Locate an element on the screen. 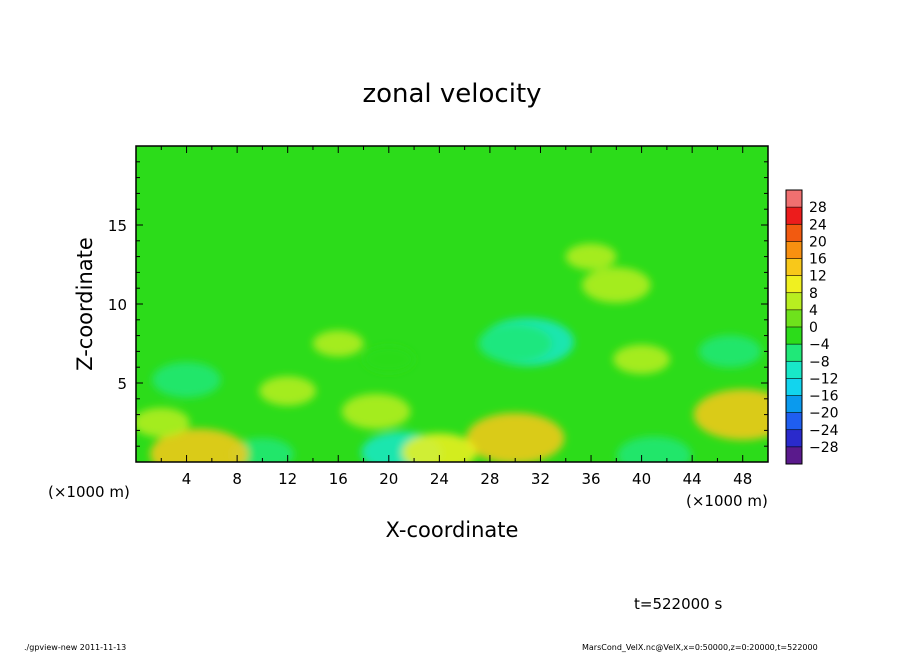  colorbar-label: −12 is located at coordinates (824, 379).